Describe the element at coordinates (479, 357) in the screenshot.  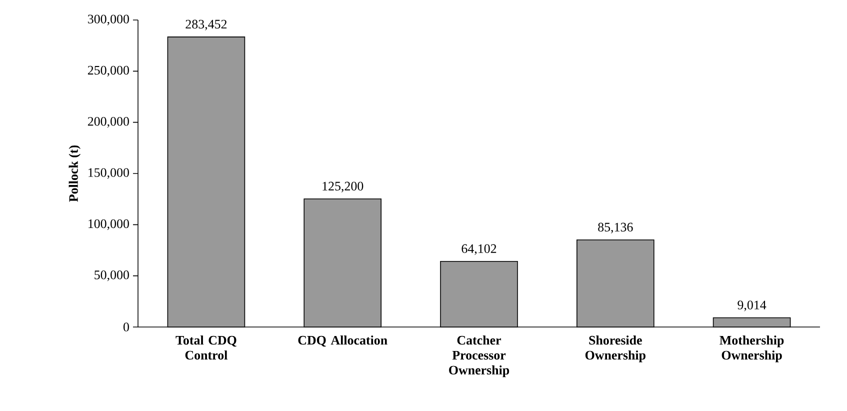
I see `x-tick-label: Catcher Processor Ownership` at that location.